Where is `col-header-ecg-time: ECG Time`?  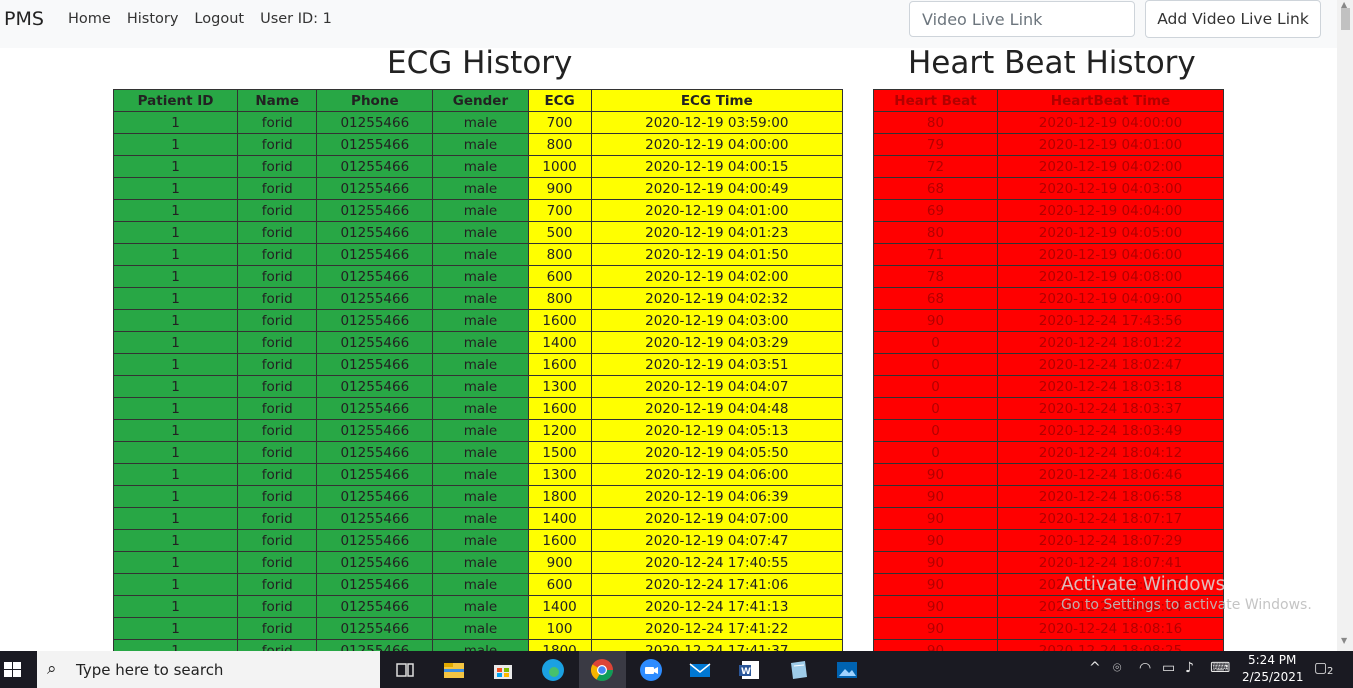
col-header-ecg-time: ECG Time is located at coordinates (717, 100).